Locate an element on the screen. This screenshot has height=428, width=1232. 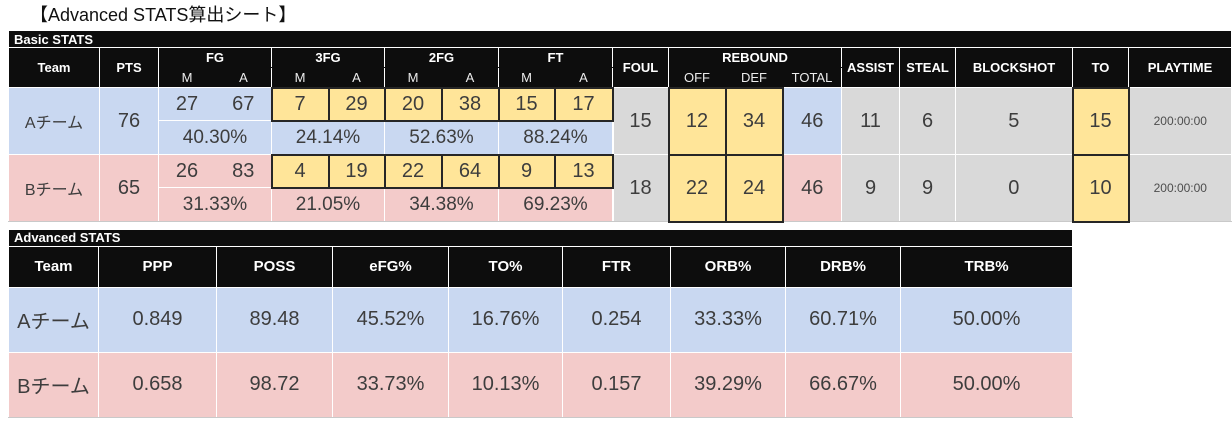
basic-a-3fg-pct-cell: 24.14% is located at coordinates (328, 137).